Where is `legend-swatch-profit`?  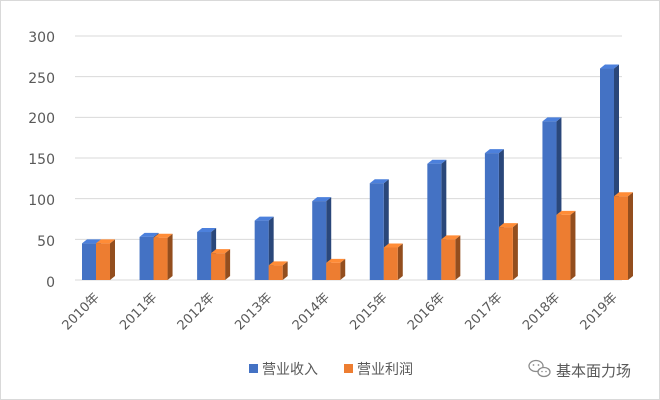
legend-swatch-profit is located at coordinates (348, 368).